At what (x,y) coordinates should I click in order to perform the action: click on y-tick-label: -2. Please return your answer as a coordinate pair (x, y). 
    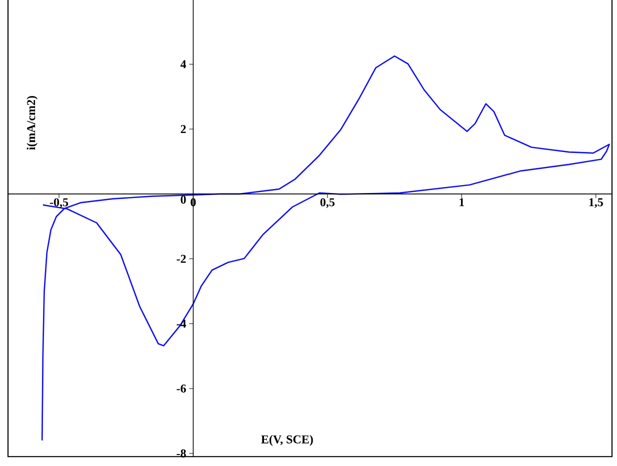
    Looking at the image, I should click on (181, 258).